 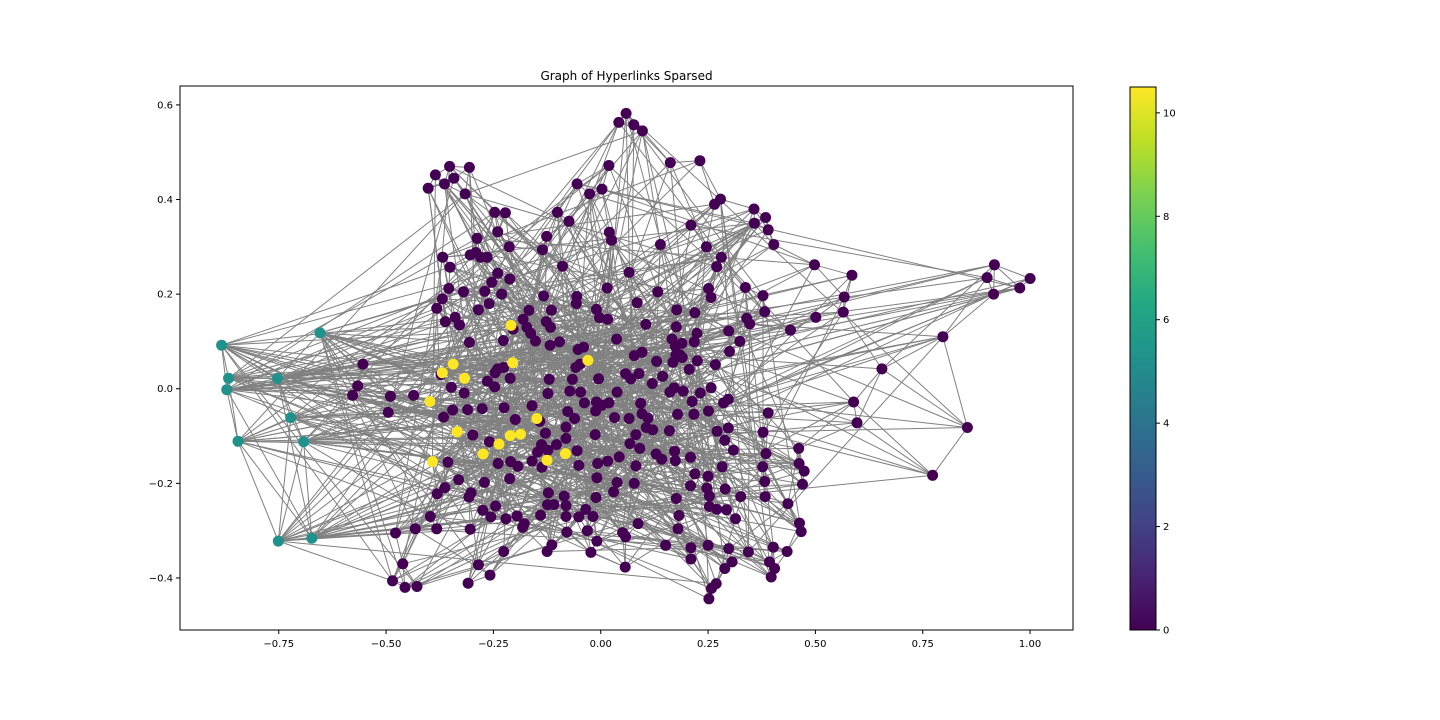 I want to click on colorbar-tick-label: 10, so click(x=1169, y=113).